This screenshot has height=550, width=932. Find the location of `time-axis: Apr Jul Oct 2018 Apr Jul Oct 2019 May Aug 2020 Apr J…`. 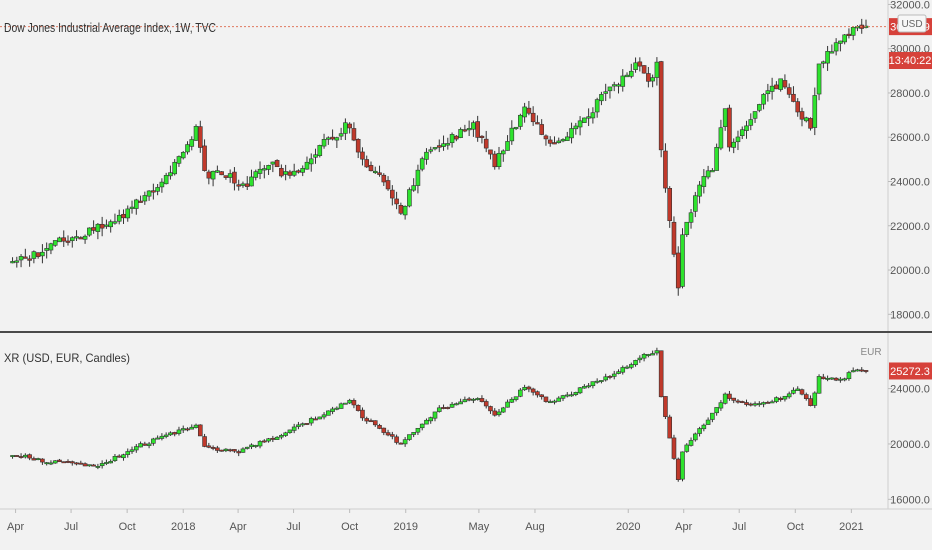

time-axis: Apr Jul Oct 2018 Apr Jul Oct 2019 May Aug 2020 Apr J… is located at coordinates (466, 520).